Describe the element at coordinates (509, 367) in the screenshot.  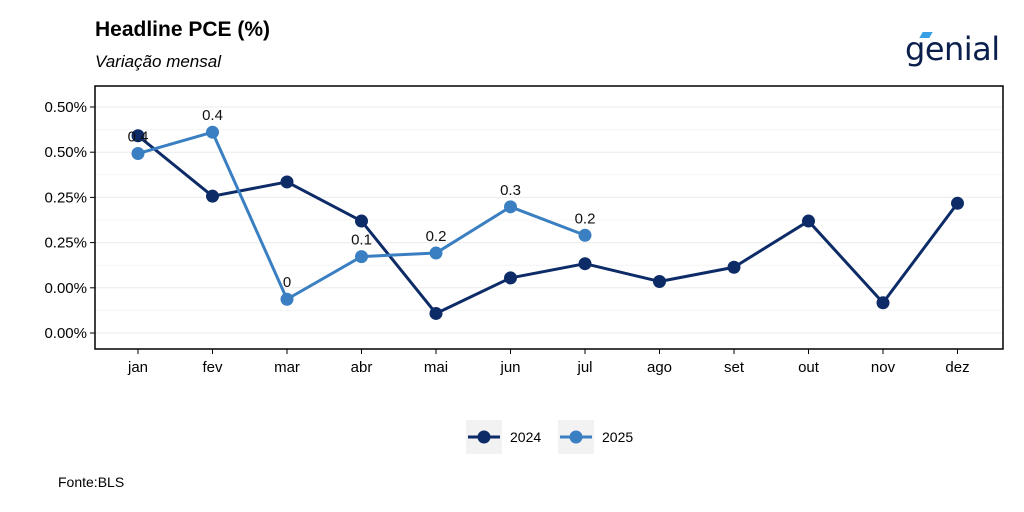
I see `x-tick-label: jun` at that location.